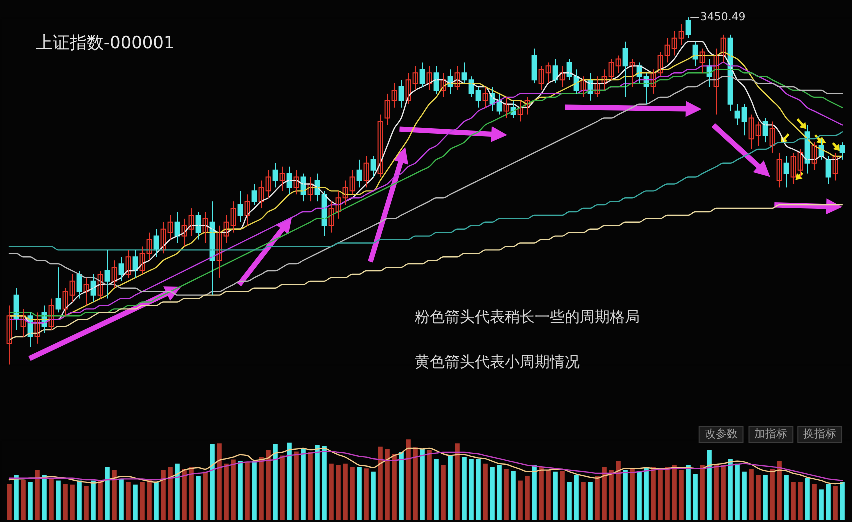 This screenshot has height=522, width=852. Describe the element at coordinates (771, 434) in the screenshot. I see `annotation: 加指标` at that location.